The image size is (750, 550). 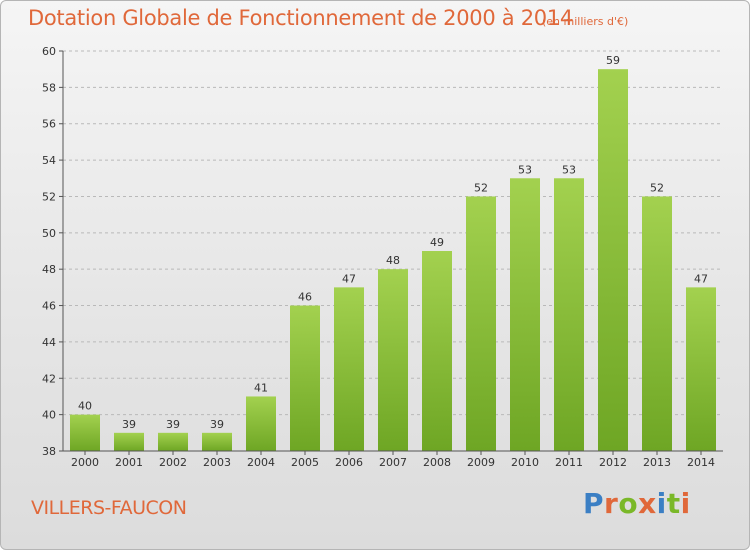 I want to click on data-label: 59, so click(x=613, y=60).